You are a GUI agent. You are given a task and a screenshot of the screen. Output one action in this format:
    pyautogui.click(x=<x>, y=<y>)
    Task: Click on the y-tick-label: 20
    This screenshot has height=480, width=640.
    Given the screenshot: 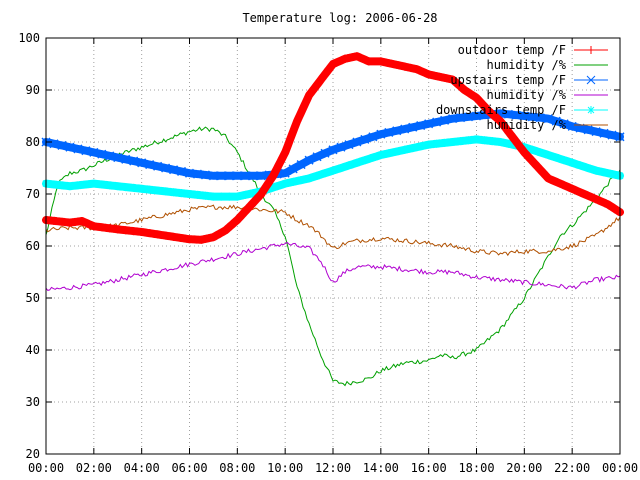 What is the action you would take?
    pyautogui.click(x=33, y=454)
    